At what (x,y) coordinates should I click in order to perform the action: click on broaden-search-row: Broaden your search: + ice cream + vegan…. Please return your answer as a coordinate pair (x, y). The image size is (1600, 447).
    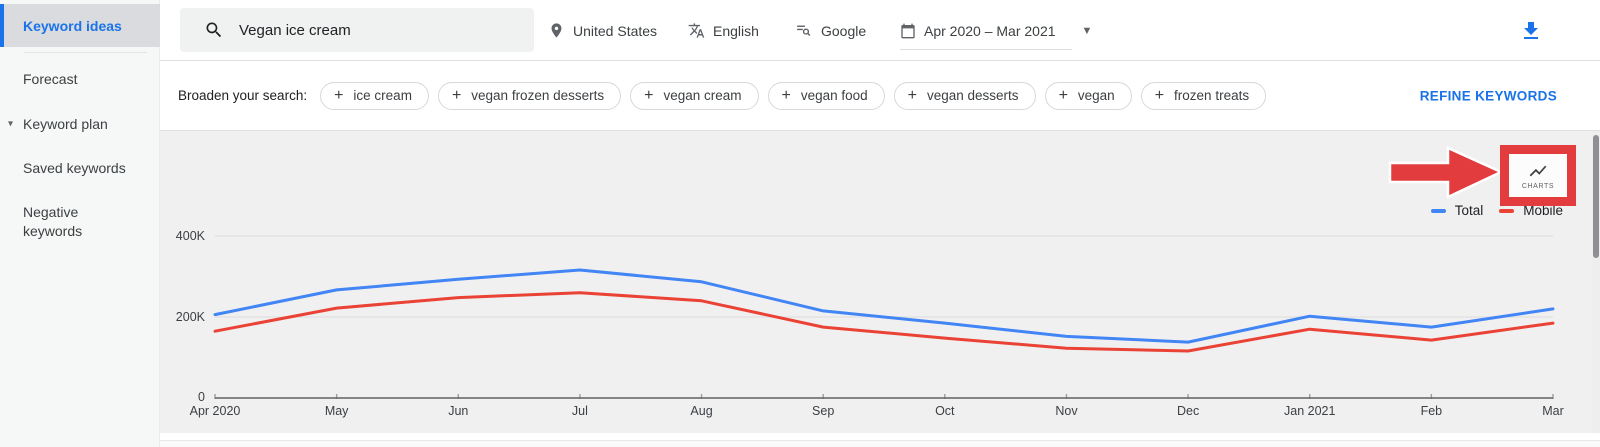
    Looking at the image, I should click on (880, 96).